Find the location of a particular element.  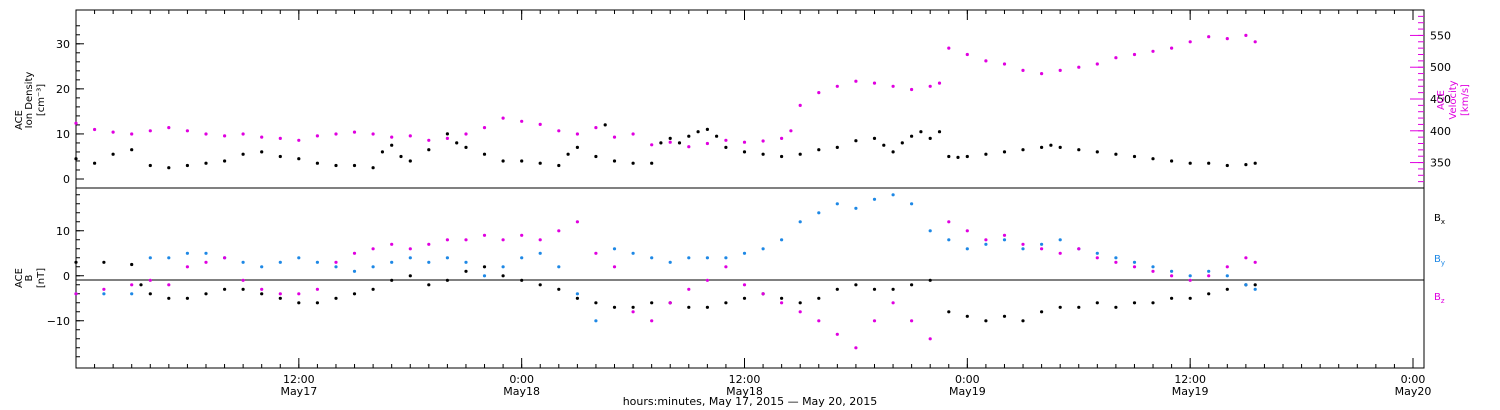

top-left-title-line1: ACE is located at coordinates (19, 120).